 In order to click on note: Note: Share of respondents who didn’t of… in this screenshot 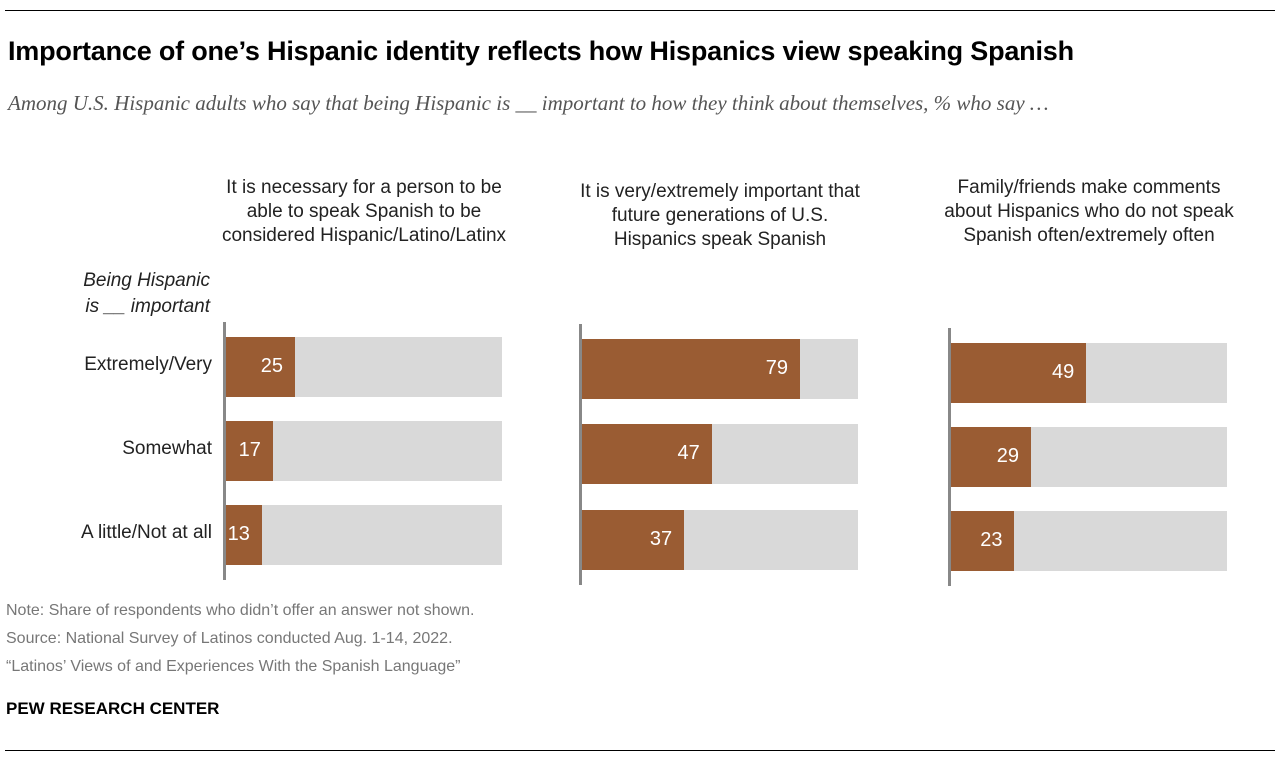, I will do `click(240, 610)`.